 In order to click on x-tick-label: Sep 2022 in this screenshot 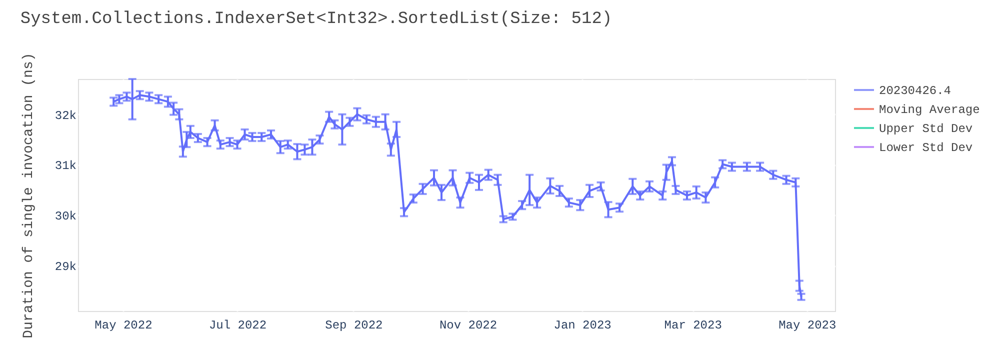, I will do `click(354, 325)`.